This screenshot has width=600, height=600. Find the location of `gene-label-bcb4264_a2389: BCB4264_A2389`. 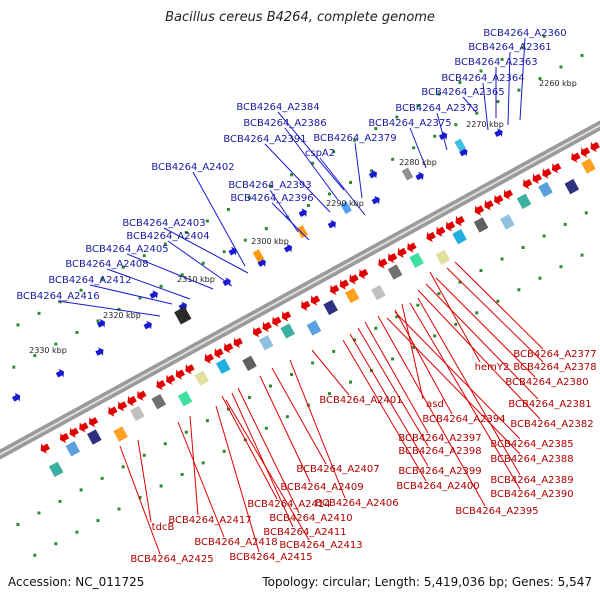

gene-label-bcb4264_a2389: BCB4264_A2389 is located at coordinates (531, 480).